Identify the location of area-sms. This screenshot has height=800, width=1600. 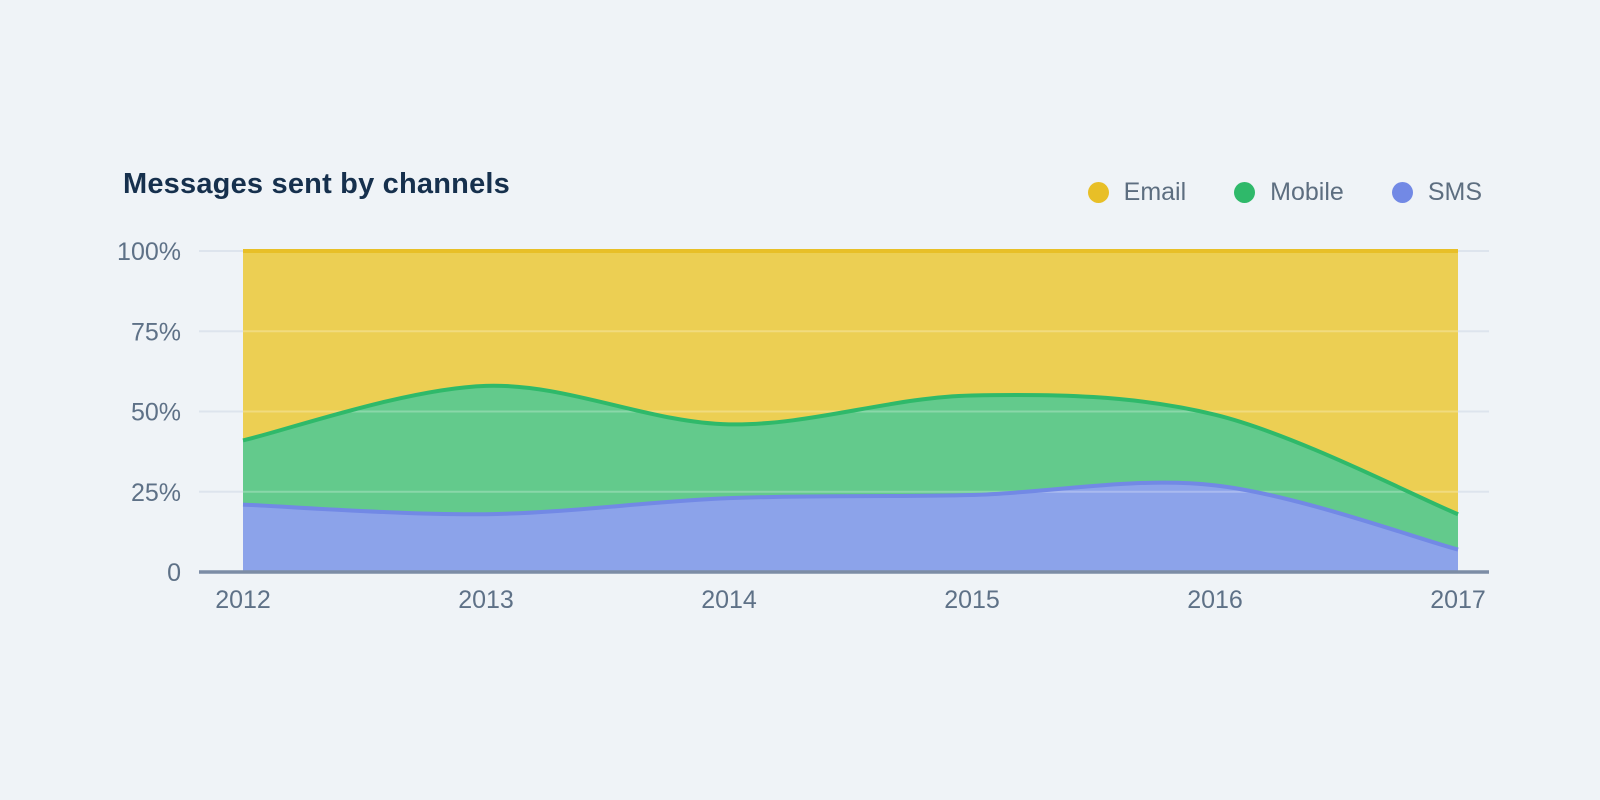
(850, 527).